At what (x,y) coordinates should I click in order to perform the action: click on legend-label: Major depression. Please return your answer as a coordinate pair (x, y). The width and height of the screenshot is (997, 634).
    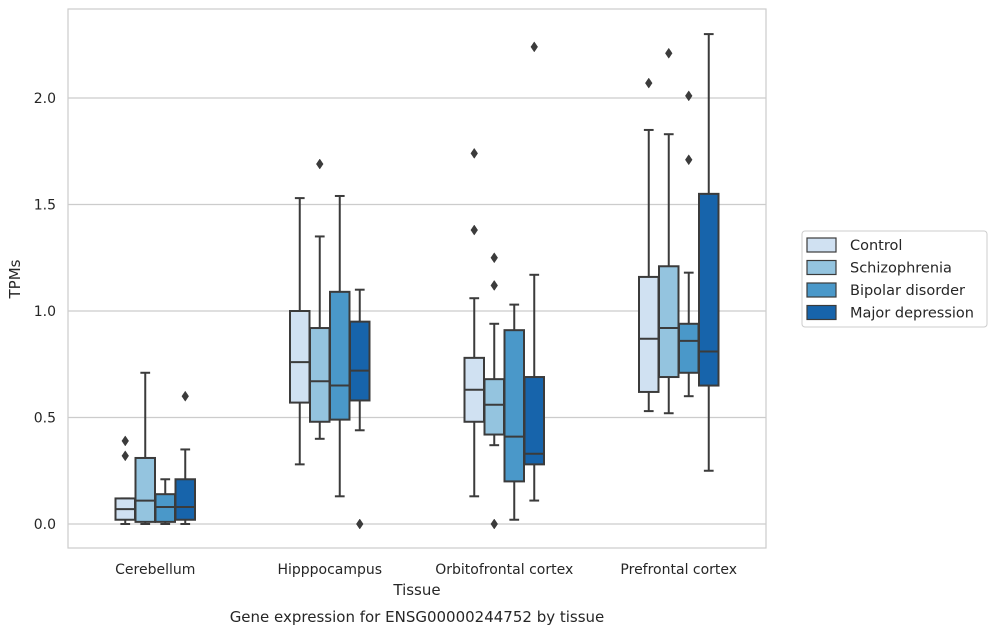
    Looking at the image, I should click on (912, 314).